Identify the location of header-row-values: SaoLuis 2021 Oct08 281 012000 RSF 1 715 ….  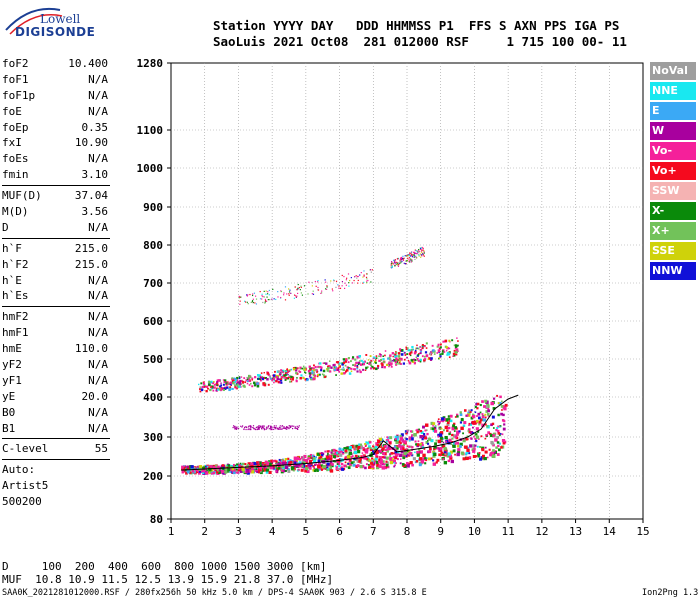
(420, 41).